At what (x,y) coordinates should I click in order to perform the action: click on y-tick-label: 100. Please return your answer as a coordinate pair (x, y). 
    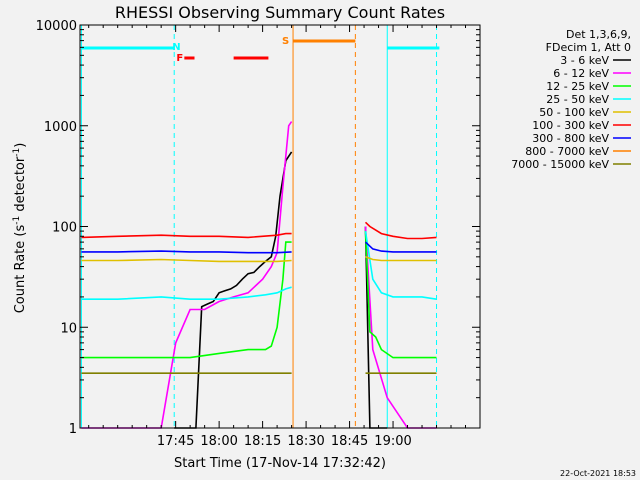
    Looking at the image, I should click on (64, 228).